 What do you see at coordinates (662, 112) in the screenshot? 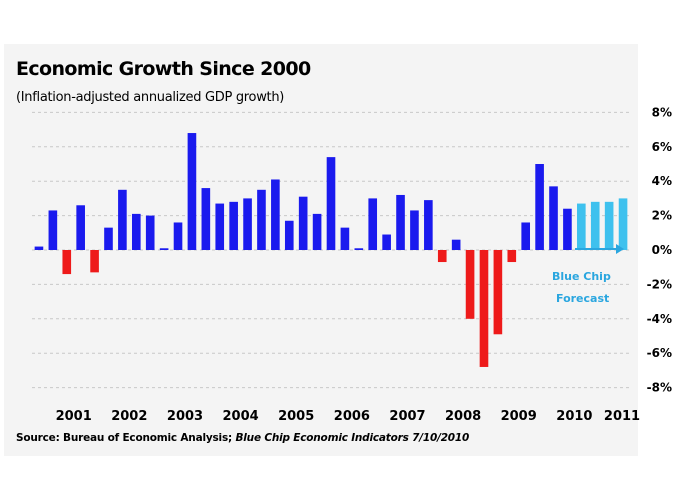
I see `y-tick-label: 8%` at bounding box center [662, 112].